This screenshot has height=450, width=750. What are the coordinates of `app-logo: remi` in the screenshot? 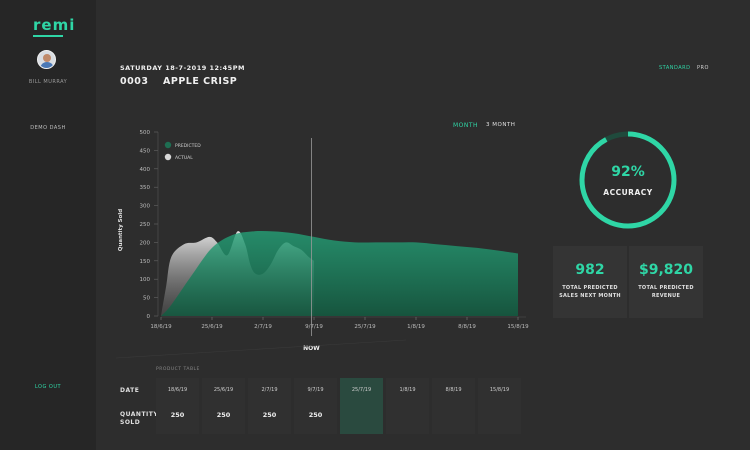 It's located at (54, 25).